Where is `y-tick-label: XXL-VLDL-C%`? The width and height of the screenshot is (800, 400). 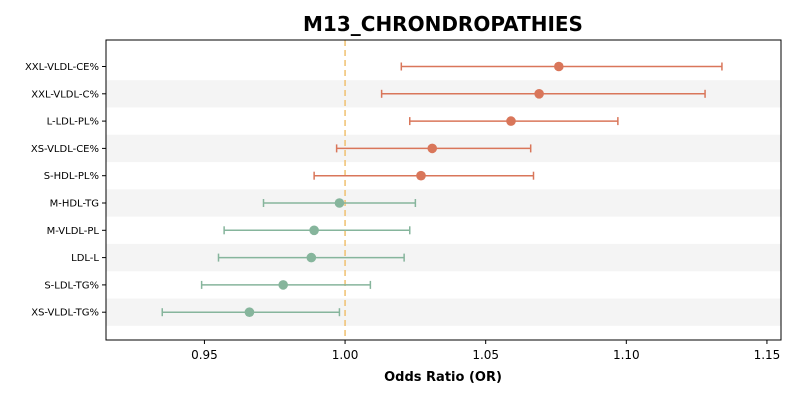
y-tick-label: XXL-VLDL-C% is located at coordinates (65, 94).